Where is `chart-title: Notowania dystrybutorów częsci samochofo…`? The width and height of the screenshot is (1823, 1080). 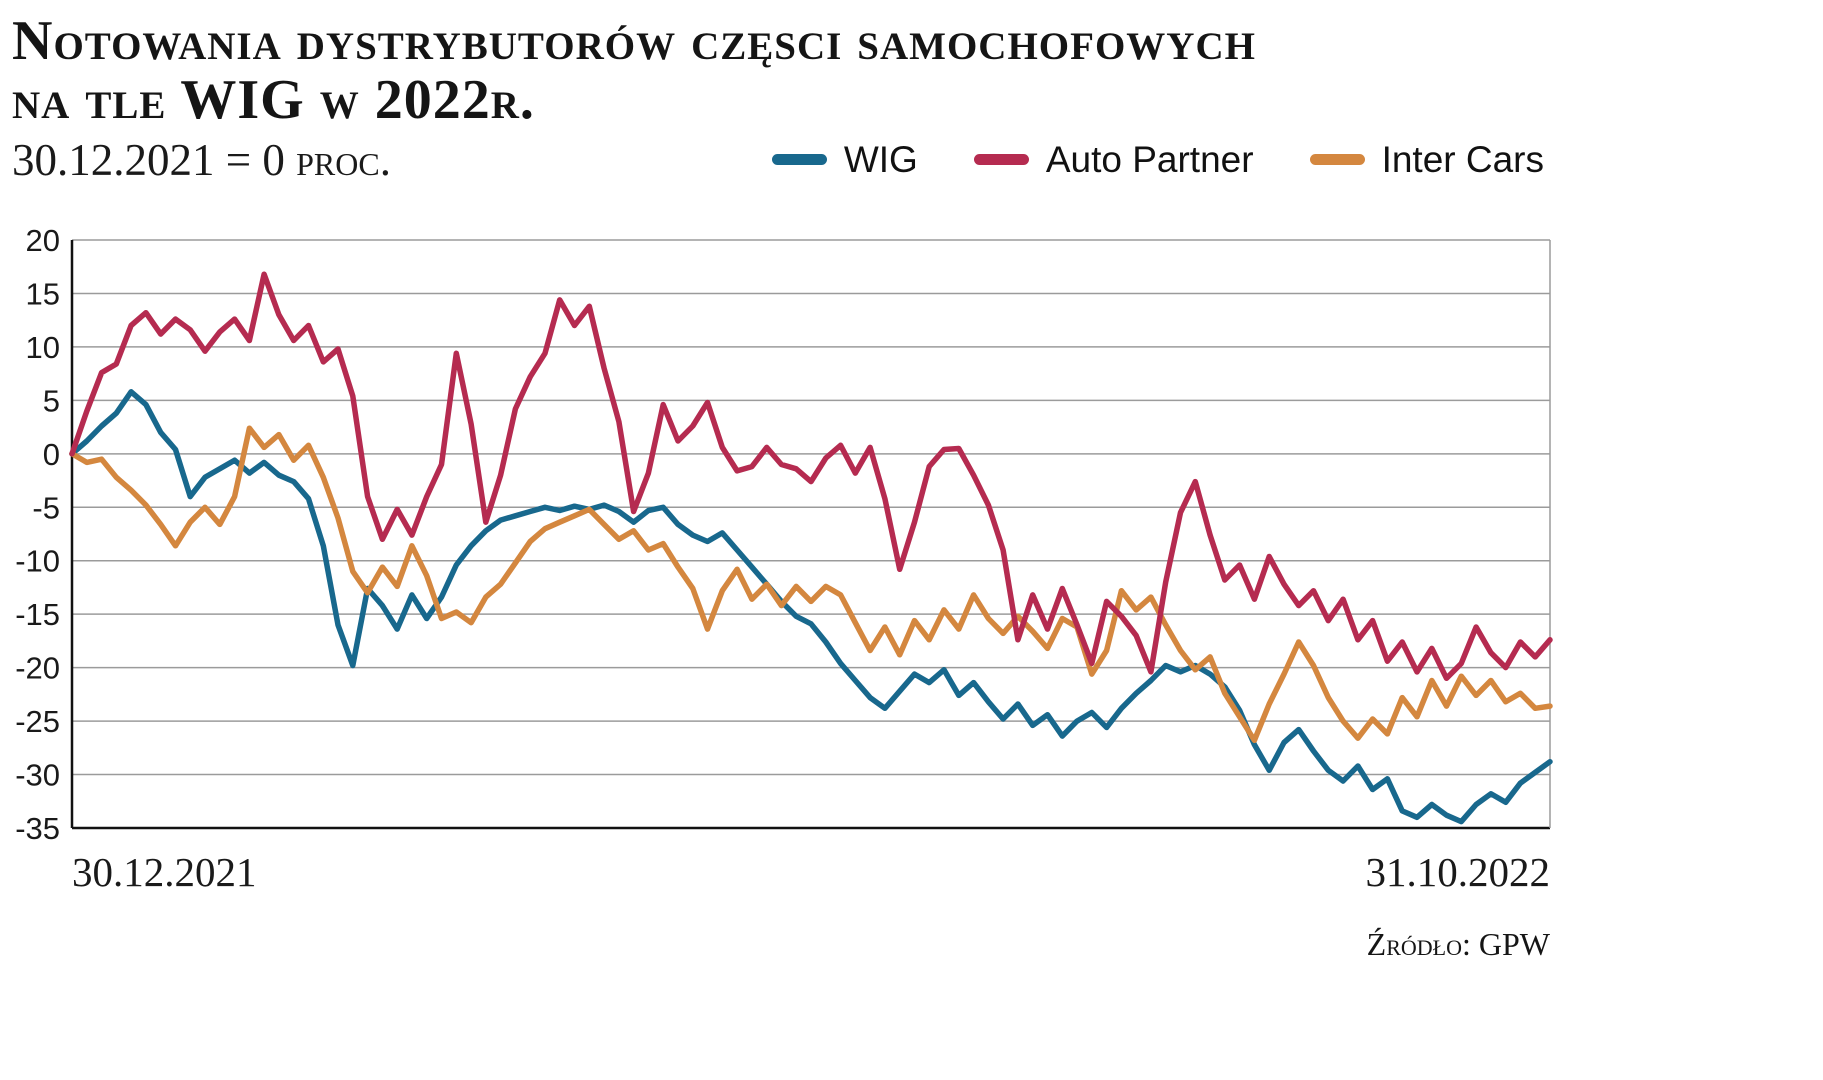
chart-title: Notowania dystrybutorów częsci samochofo… is located at coordinates (787, 71).